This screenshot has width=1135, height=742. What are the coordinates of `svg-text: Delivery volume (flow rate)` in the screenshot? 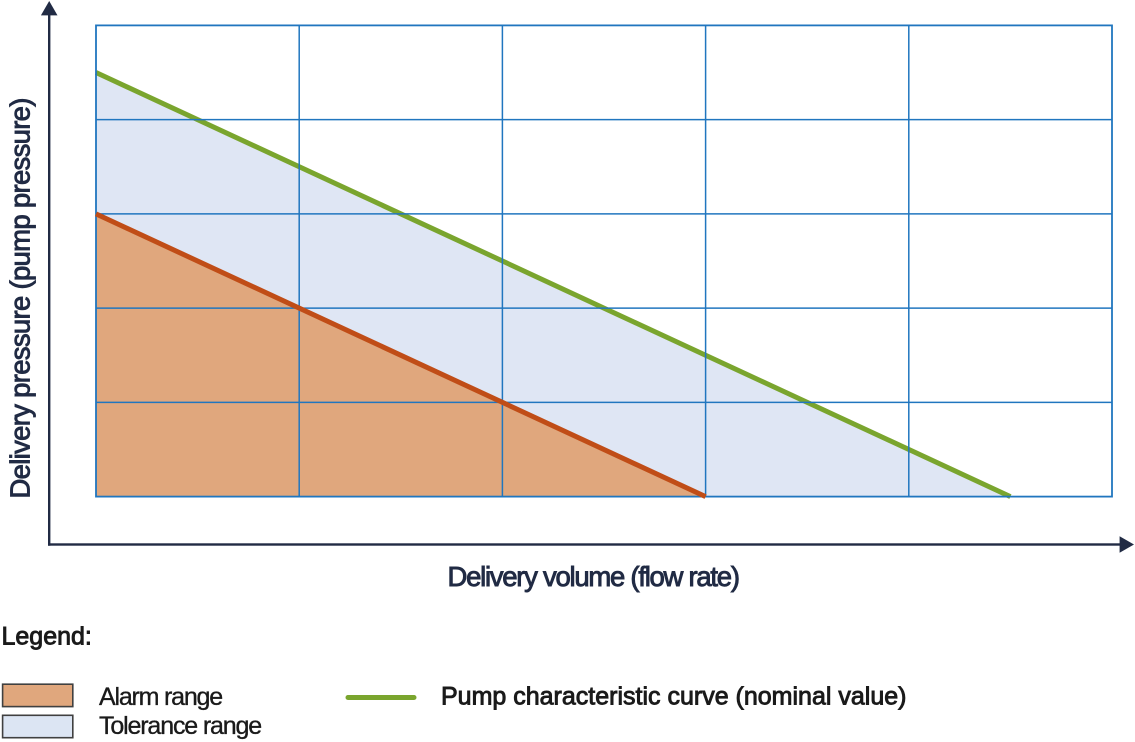 It's located at (593, 576).